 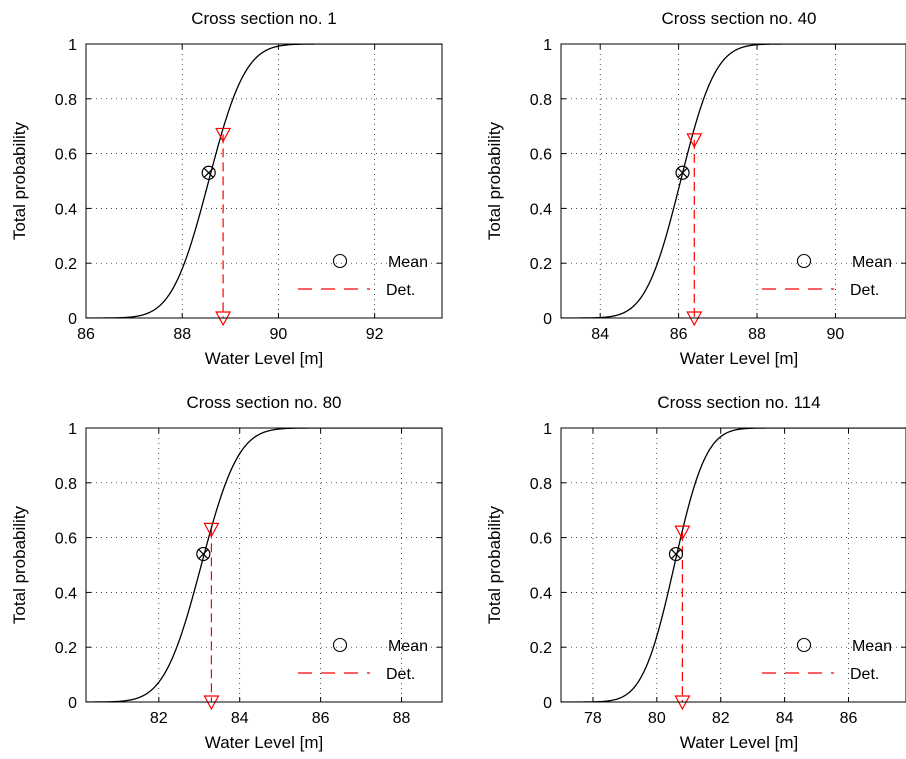 I want to click on chart-title: Cross section no. 1, so click(x=264, y=18).